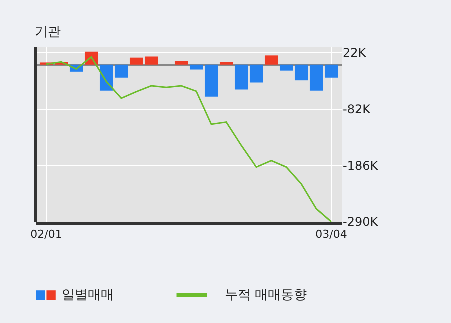  Describe the element at coordinates (332, 235) in the screenshot. I see `x-tick-label: 03/04` at that location.